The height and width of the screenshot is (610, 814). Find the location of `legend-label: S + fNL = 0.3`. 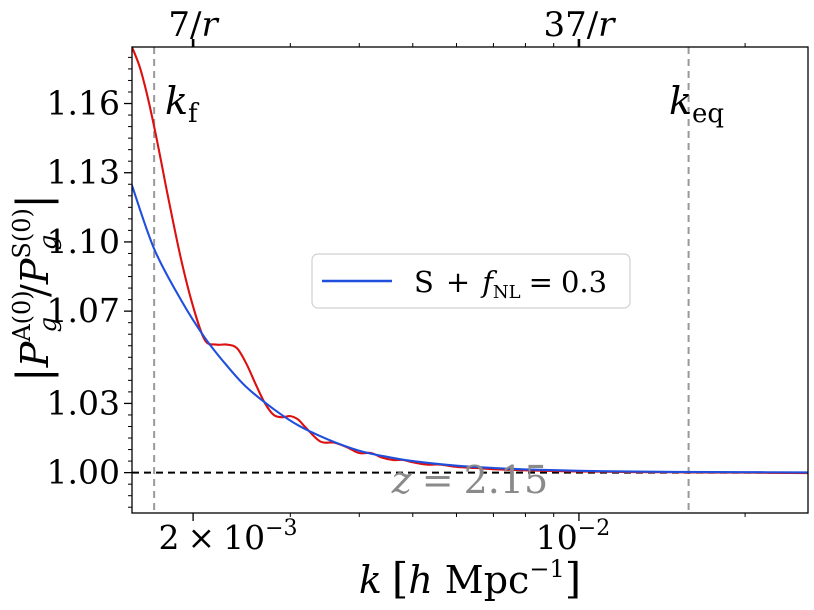

legend-label: S + fNL = 0.3 is located at coordinates (510, 284).